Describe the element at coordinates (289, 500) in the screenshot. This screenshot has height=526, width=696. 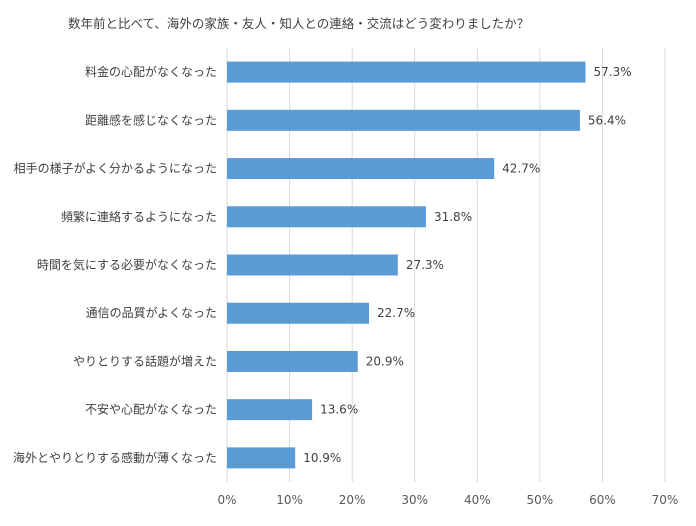
I see `x-tick-label: 10%` at that location.